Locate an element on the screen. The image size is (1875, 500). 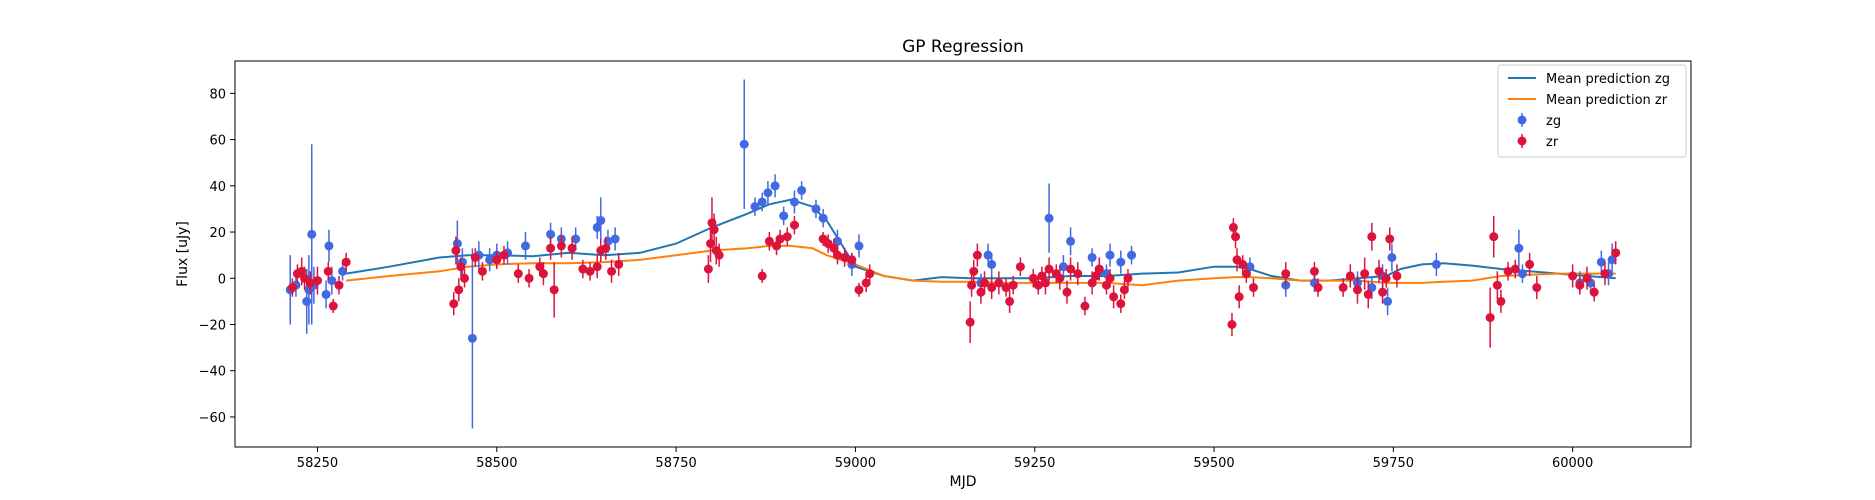
legend: Mean prediction zg Mean prediction zr zg zr is located at coordinates (1592, 111).